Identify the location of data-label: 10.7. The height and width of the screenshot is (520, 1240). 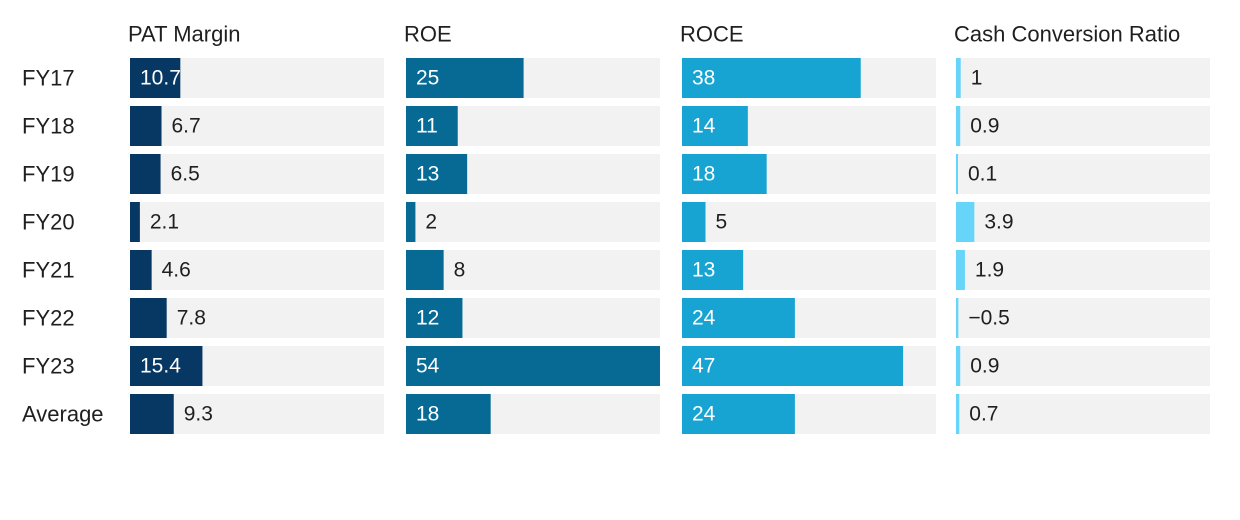
(160, 78).